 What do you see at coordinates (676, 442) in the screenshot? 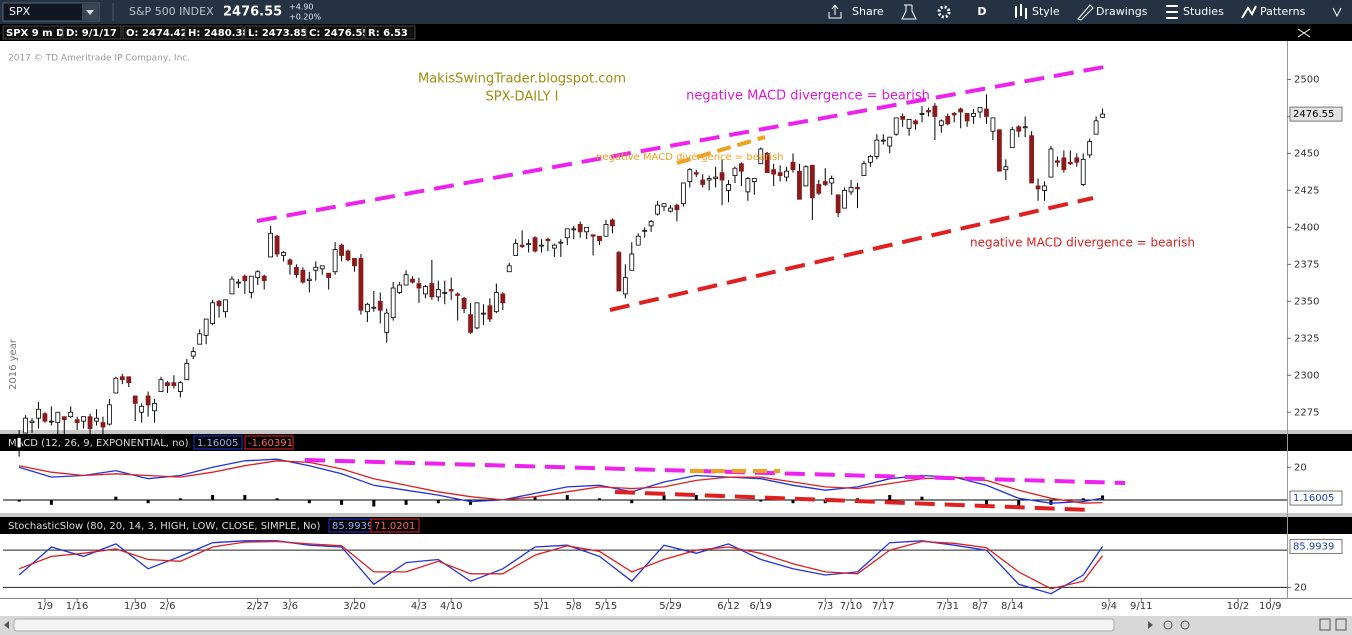
I see `macd-header` at bounding box center [676, 442].